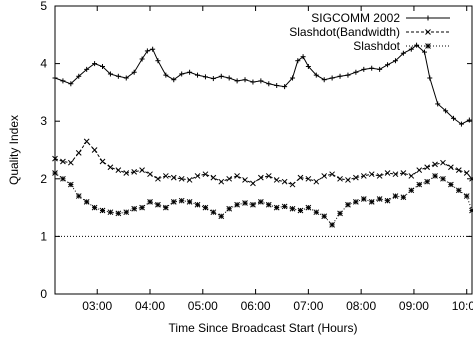 The image size is (473, 339). I want to click on y-axis-label: Quality Index, so click(14, 150).